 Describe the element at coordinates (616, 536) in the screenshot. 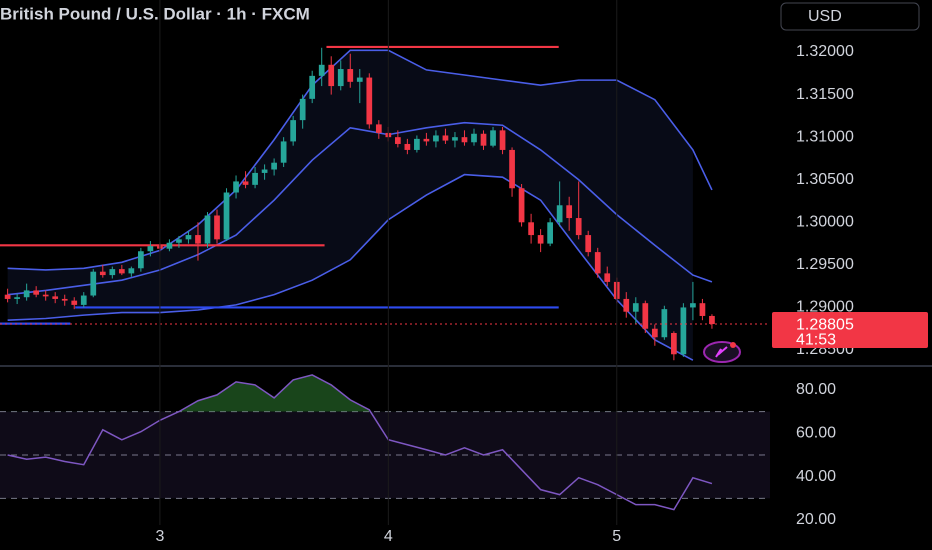

I see `x-tick-label: 5` at that location.